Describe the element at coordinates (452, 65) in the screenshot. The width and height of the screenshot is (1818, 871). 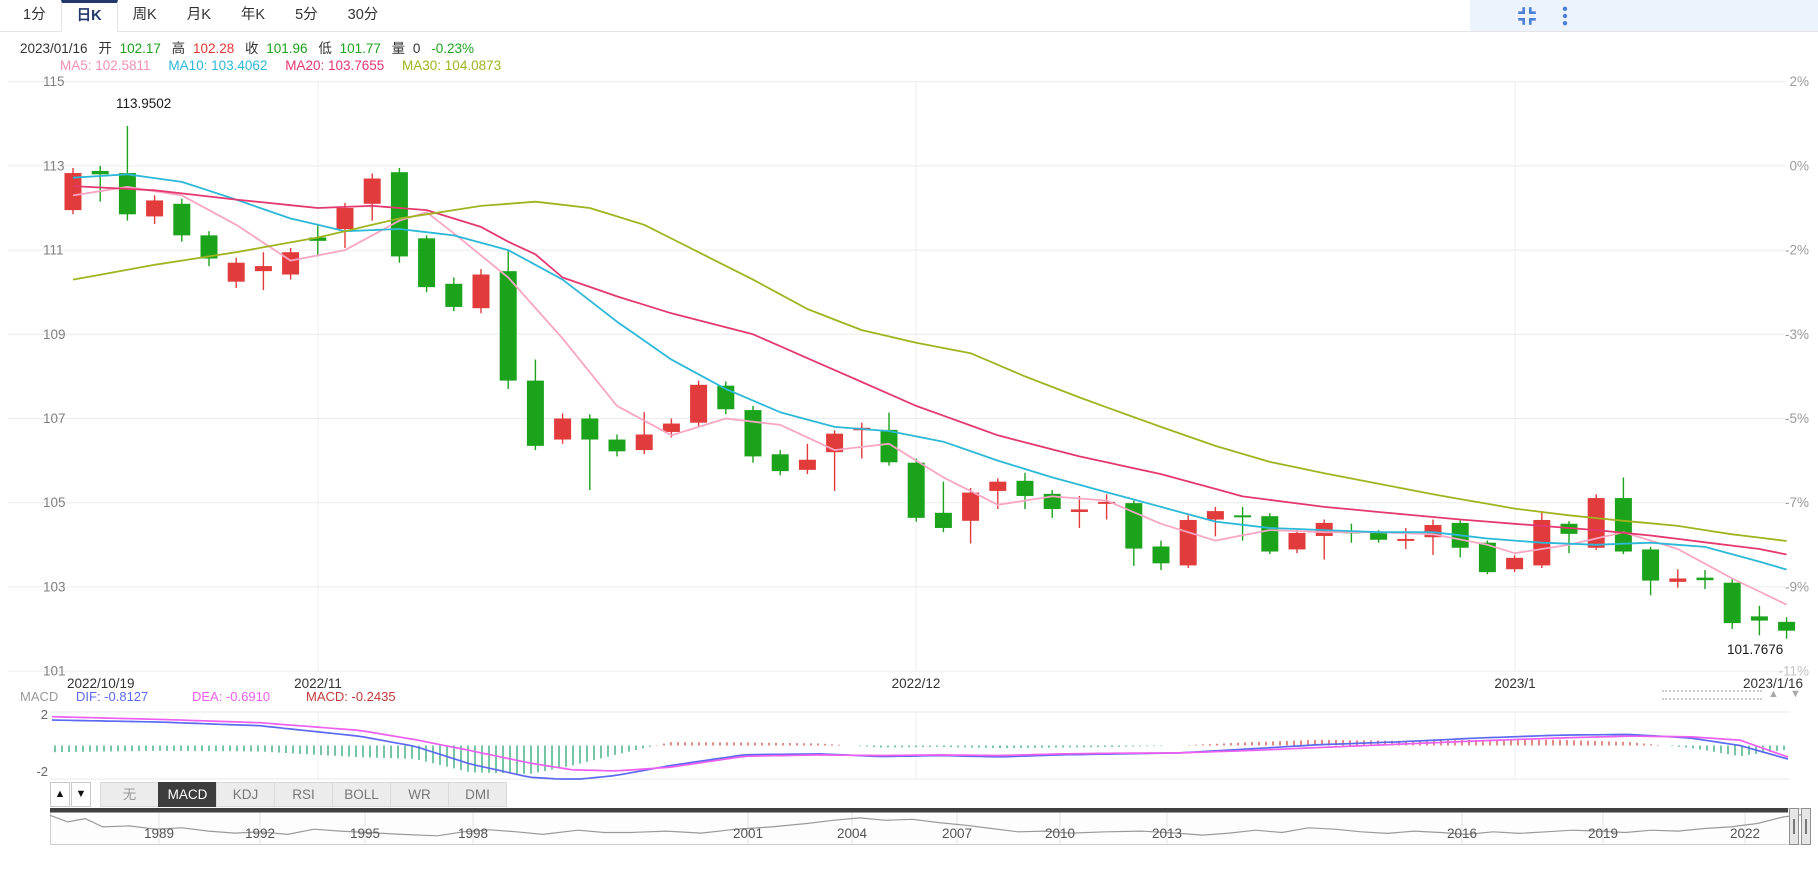
I see `ma30-legend: MA30: 104.0873` at that location.